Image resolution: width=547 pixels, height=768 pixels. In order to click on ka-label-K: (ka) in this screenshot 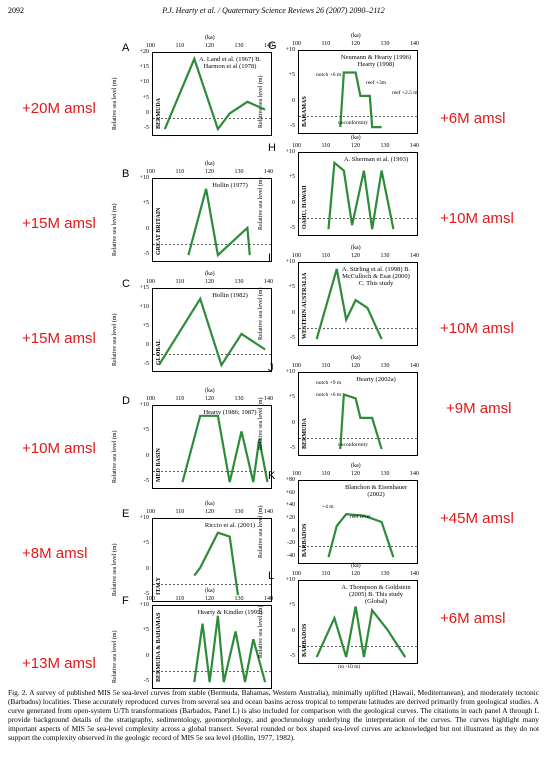, I will do `click(356, 466)`.